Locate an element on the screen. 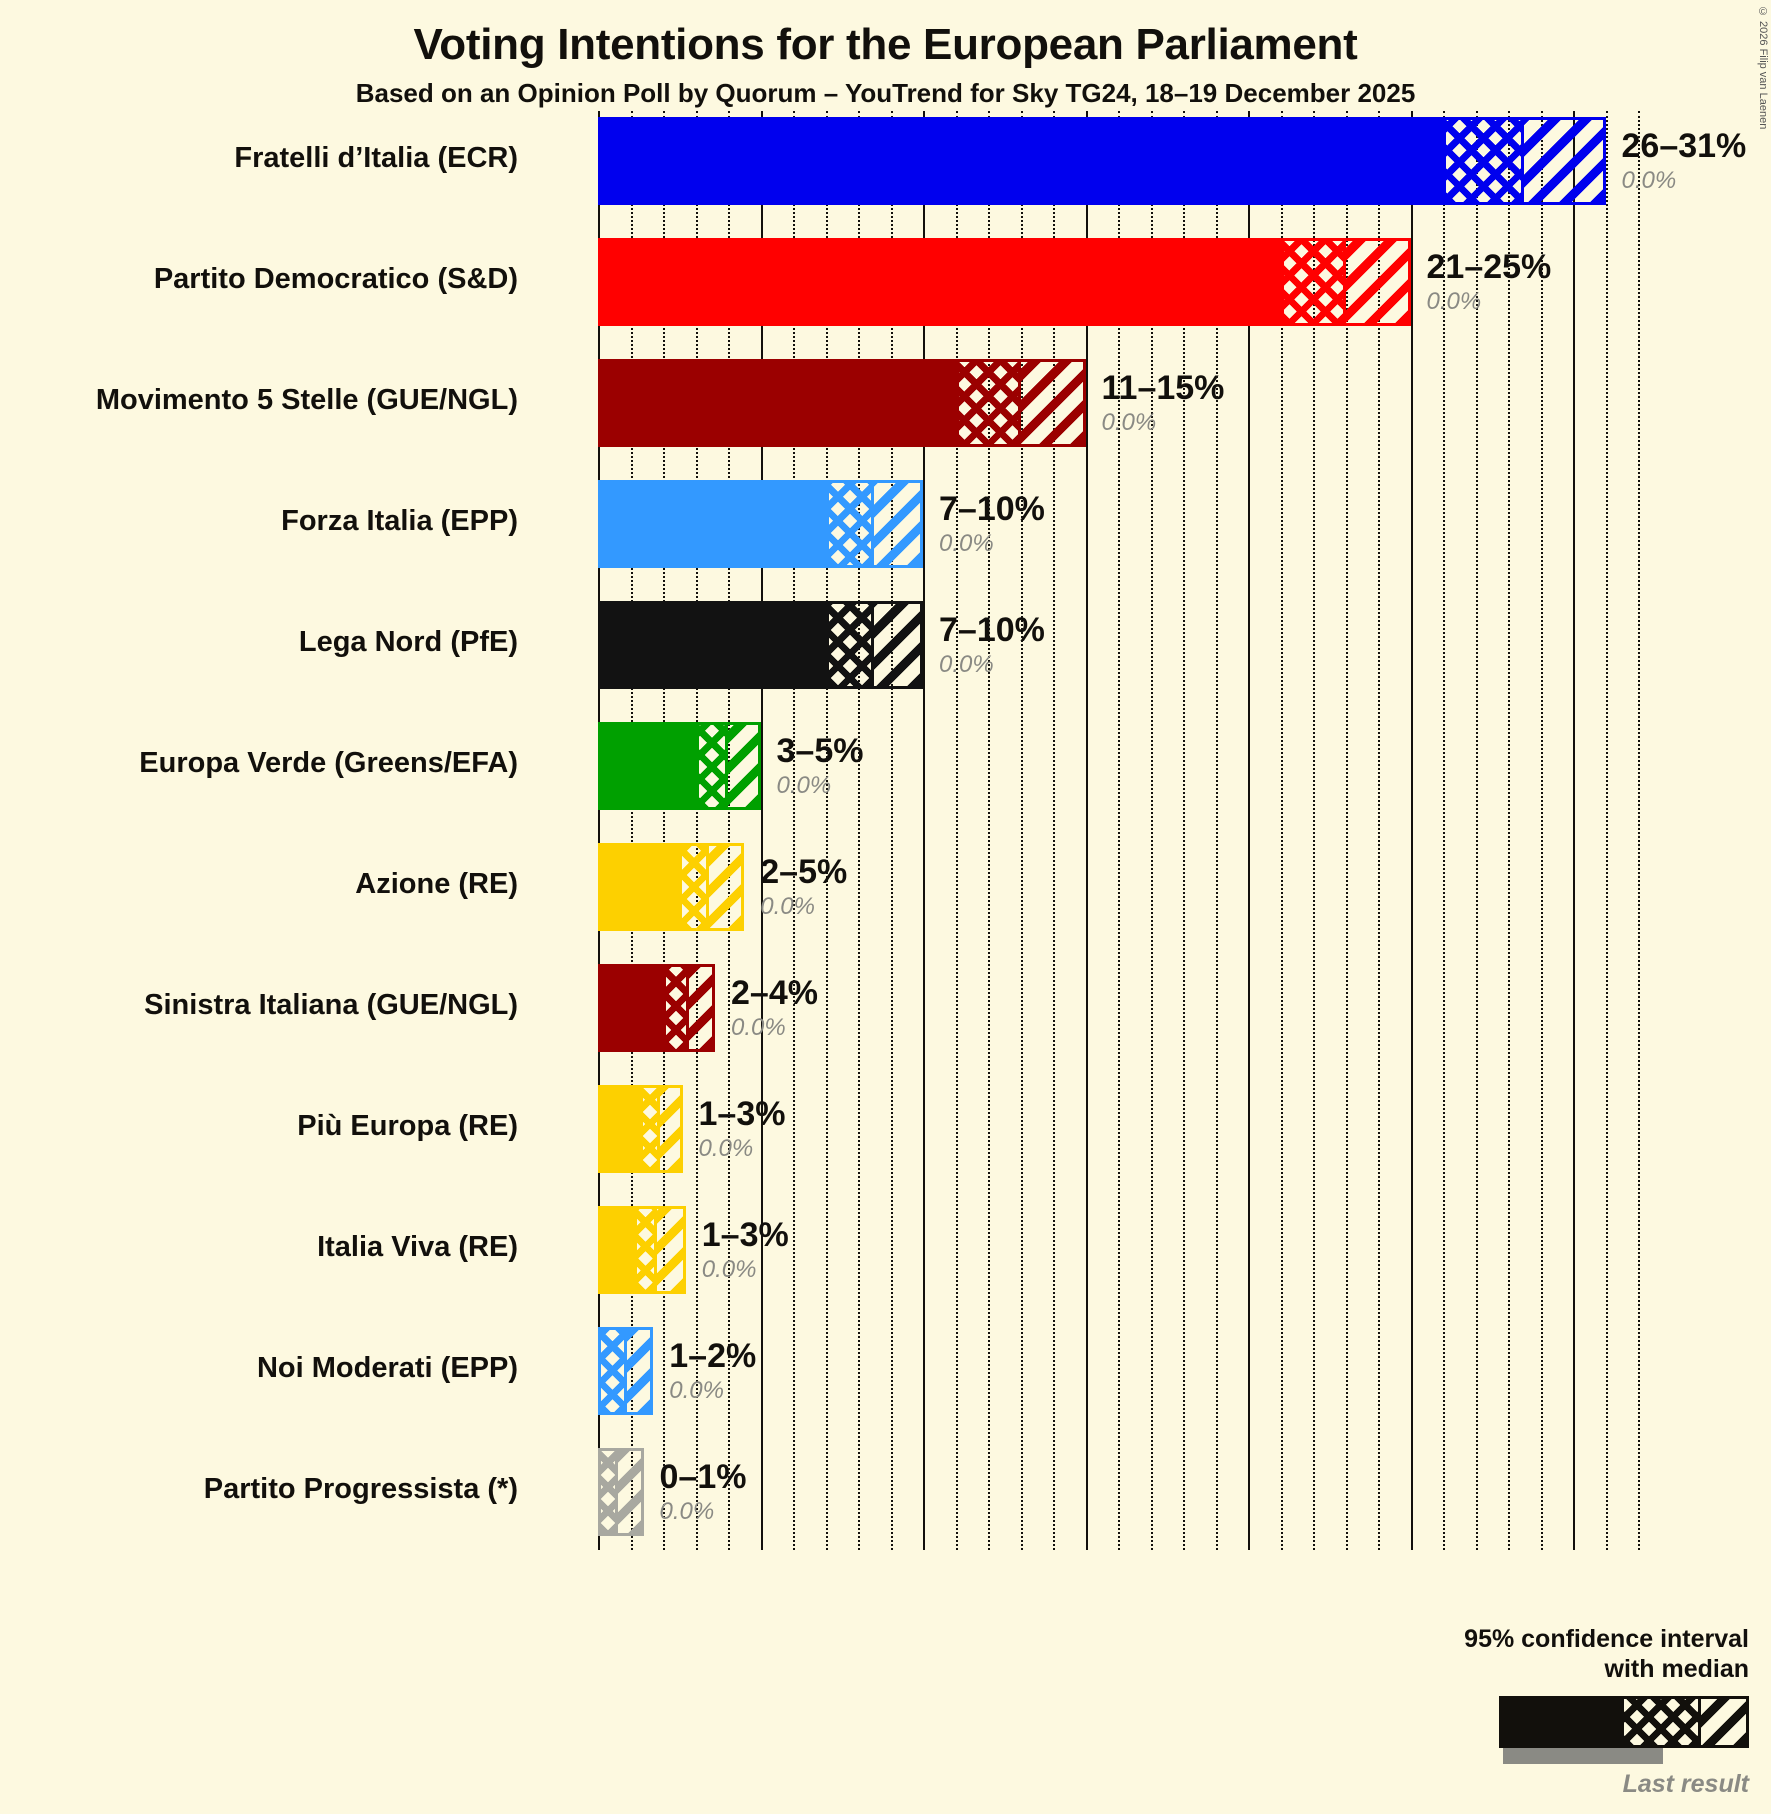  interval-value: 2–4% is located at coordinates (774, 993).